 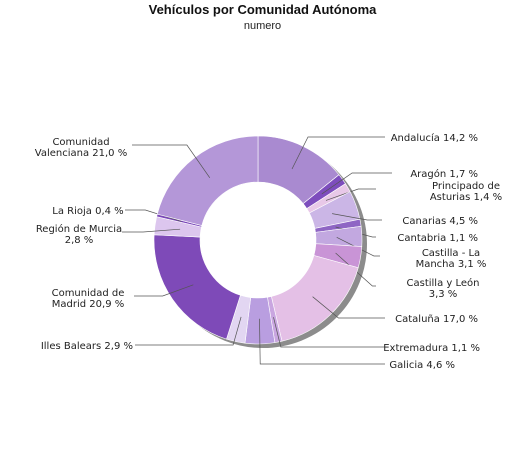 What do you see at coordinates (443, 288) in the screenshot?
I see `slice-label: Castilla y León 3,3 %` at bounding box center [443, 288].